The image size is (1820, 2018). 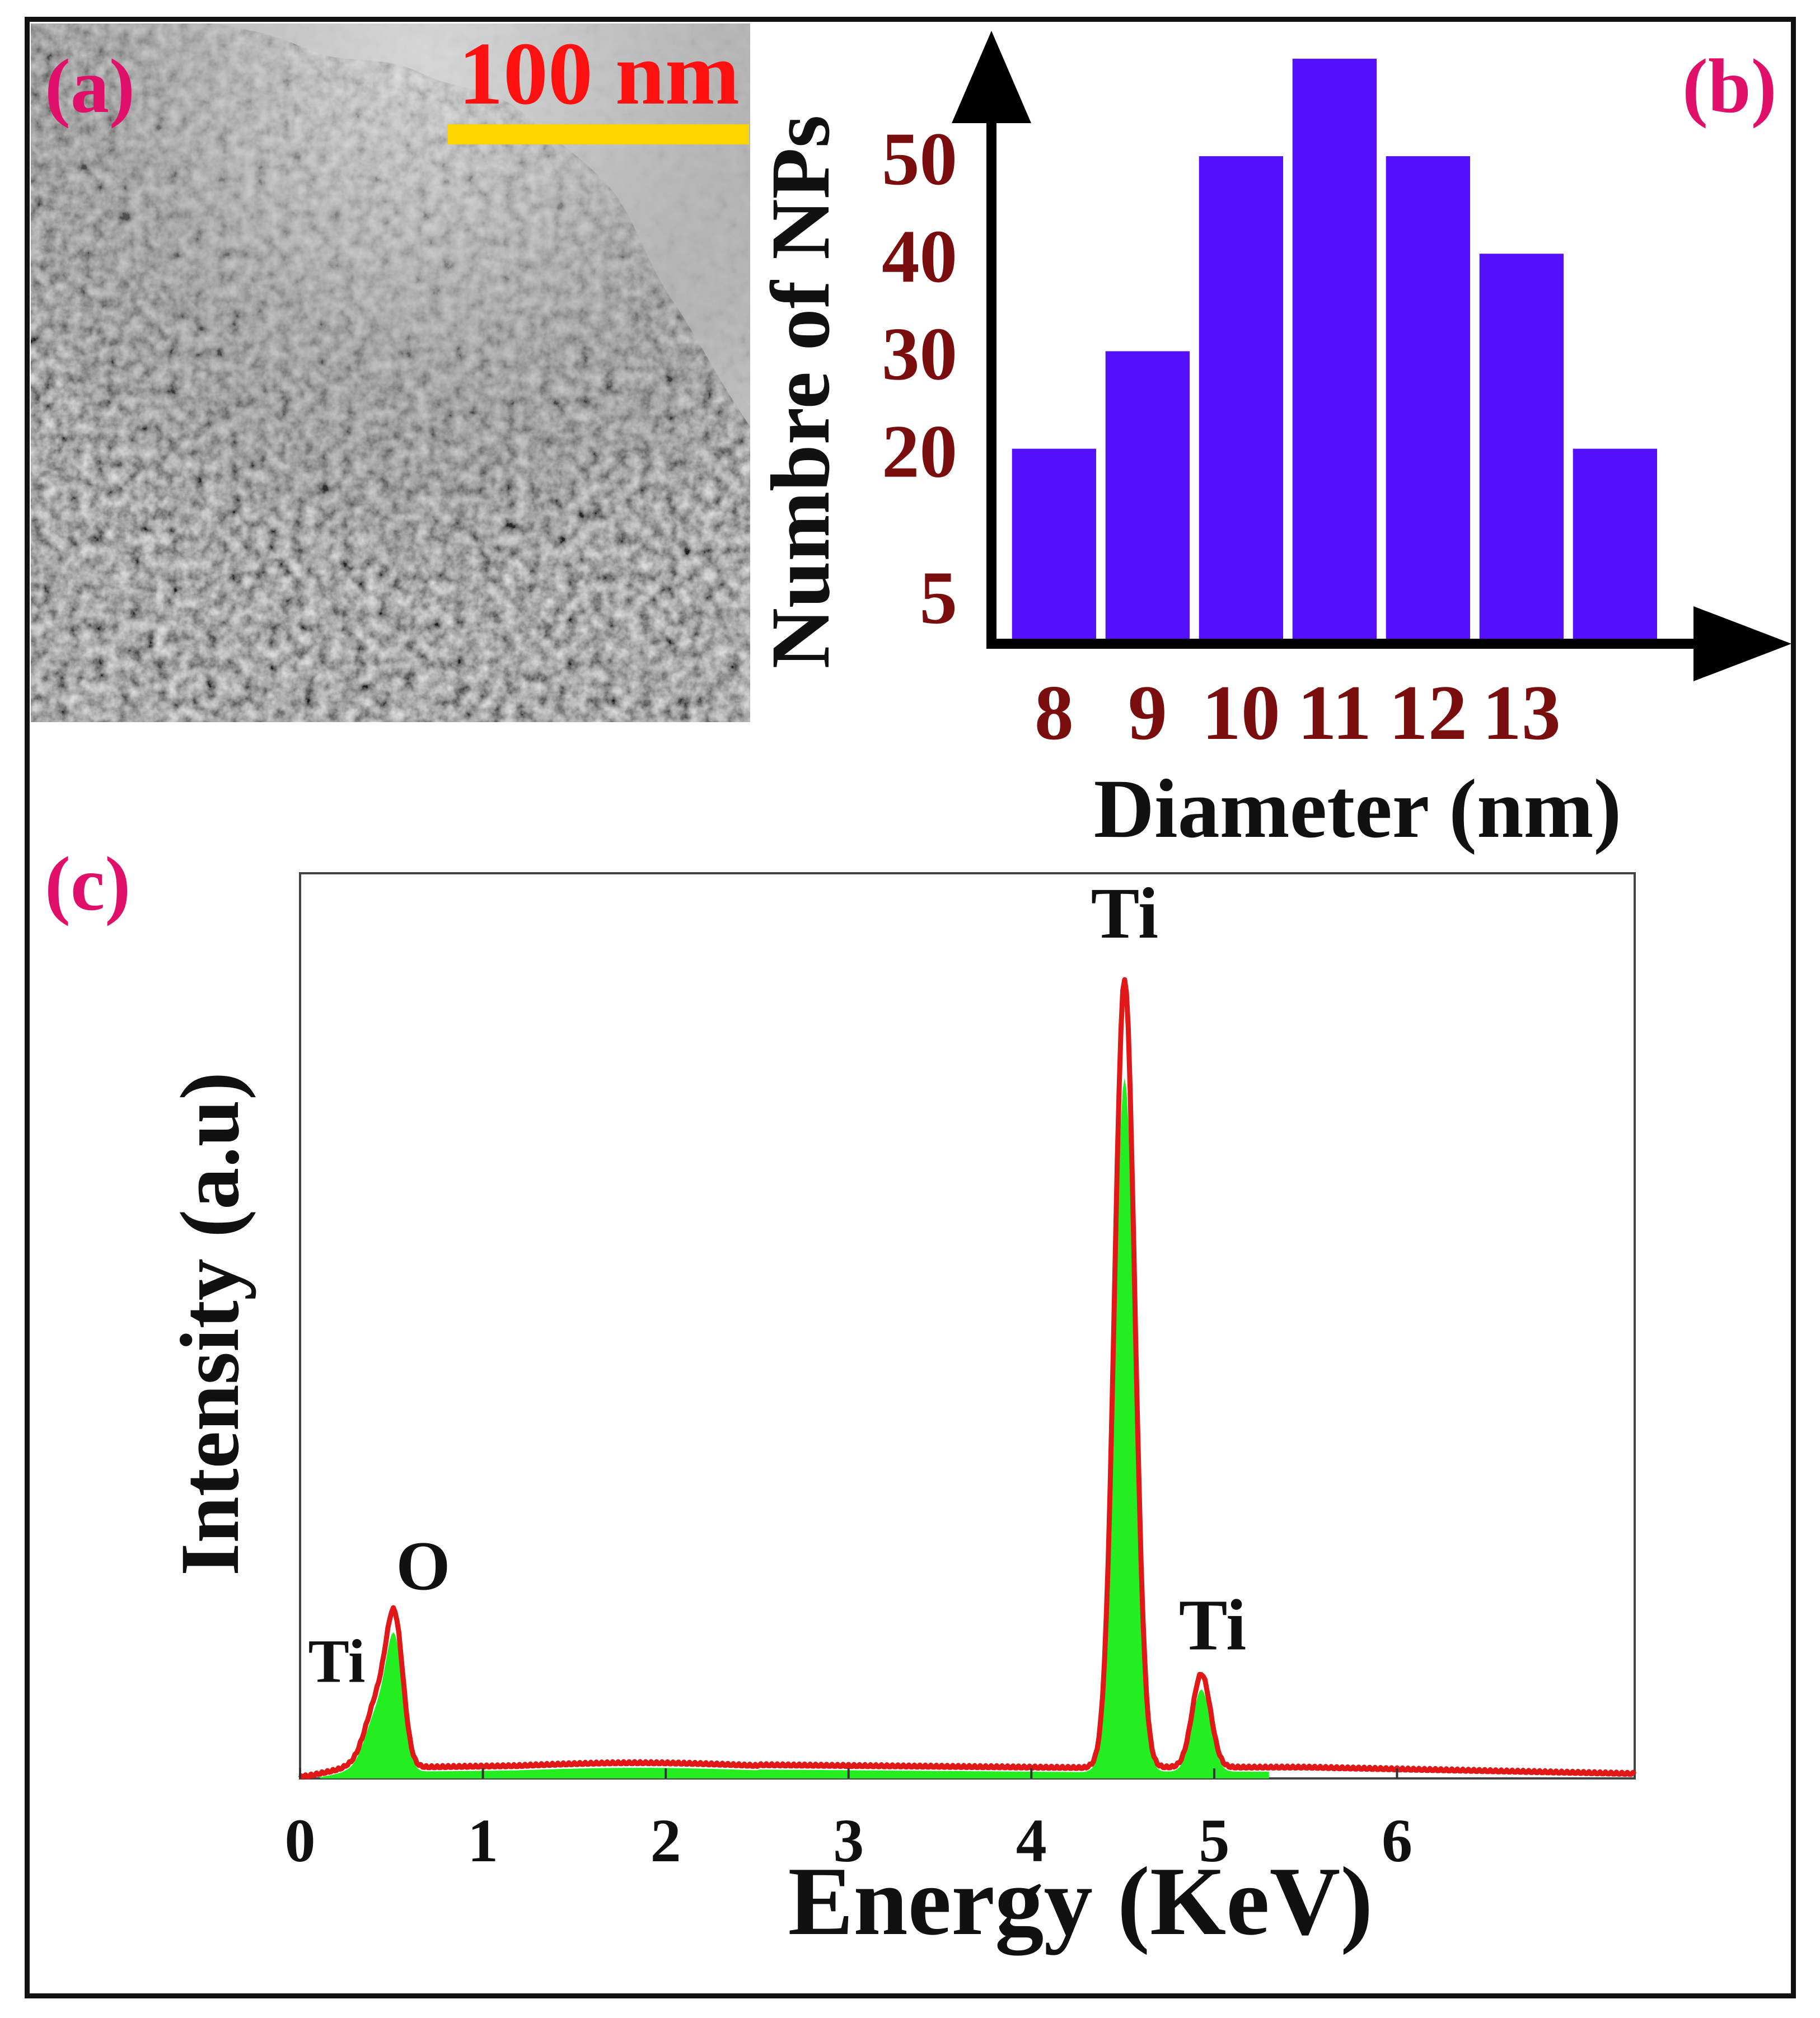 What do you see at coordinates (1397, 1840) in the screenshot?
I see `eds-x-tick-label: 6` at bounding box center [1397, 1840].